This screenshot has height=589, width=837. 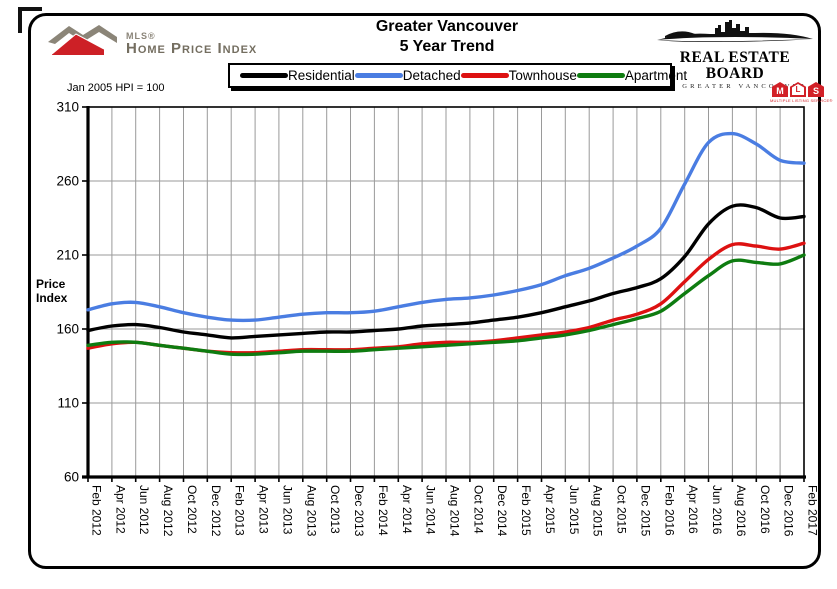 I want to click on y-axis-title-line2: Index, so click(x=52, y=298).